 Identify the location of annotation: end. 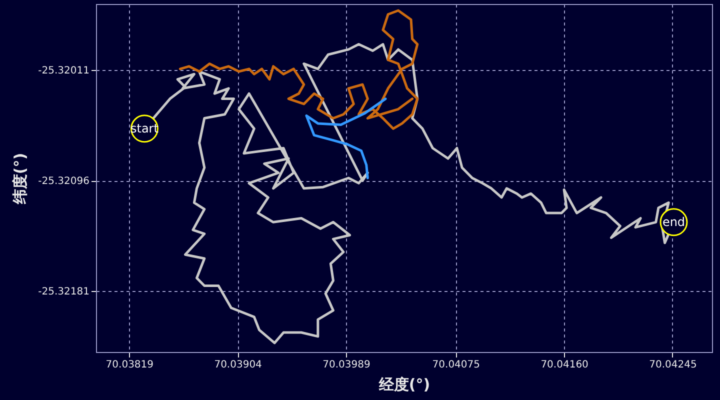
(674, 222).